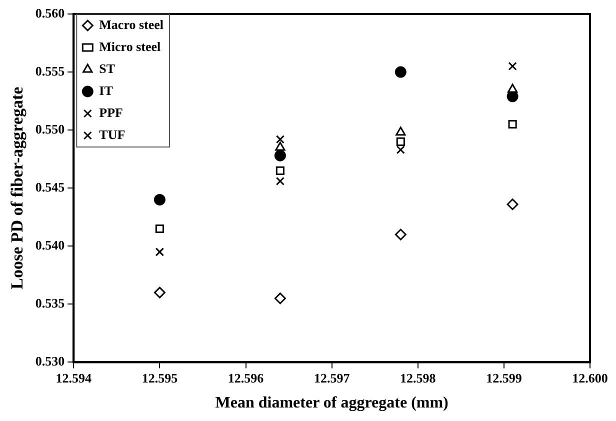 The height and width of the screenshot is (421, 616). I want to click on y-tick-label: 0.560, so click(50, 12).